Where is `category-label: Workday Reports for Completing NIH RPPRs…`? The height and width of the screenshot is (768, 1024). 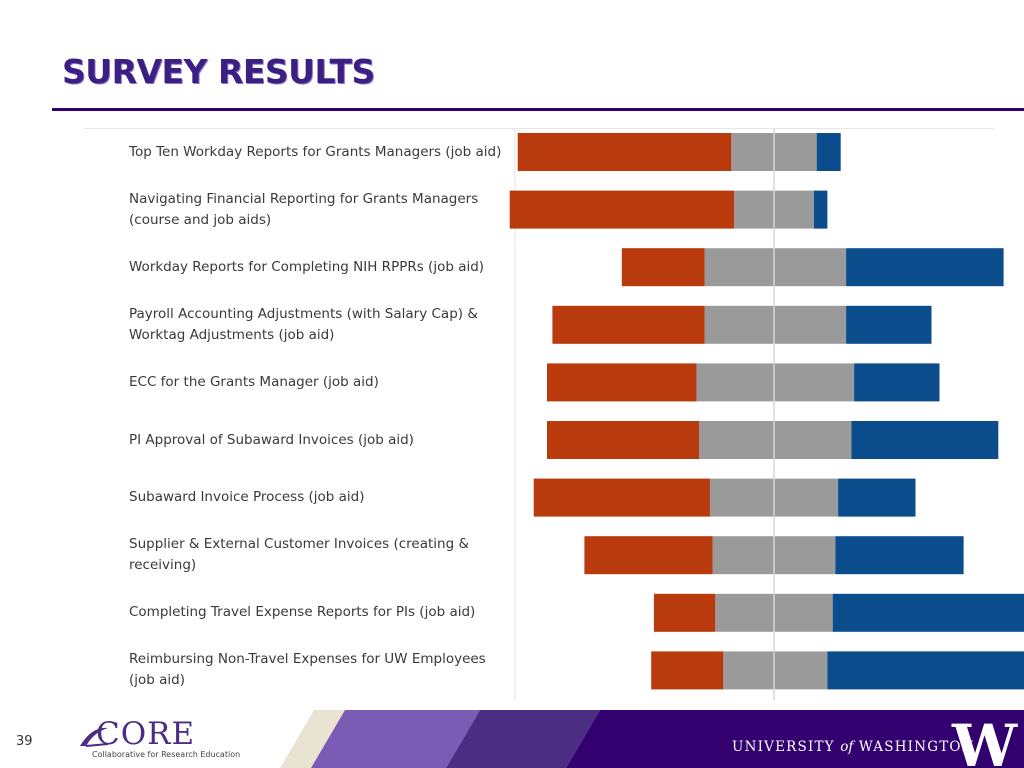
category-label: Workday Reports for Completing NIH RPPRs… is located at coordinates (307, 266).